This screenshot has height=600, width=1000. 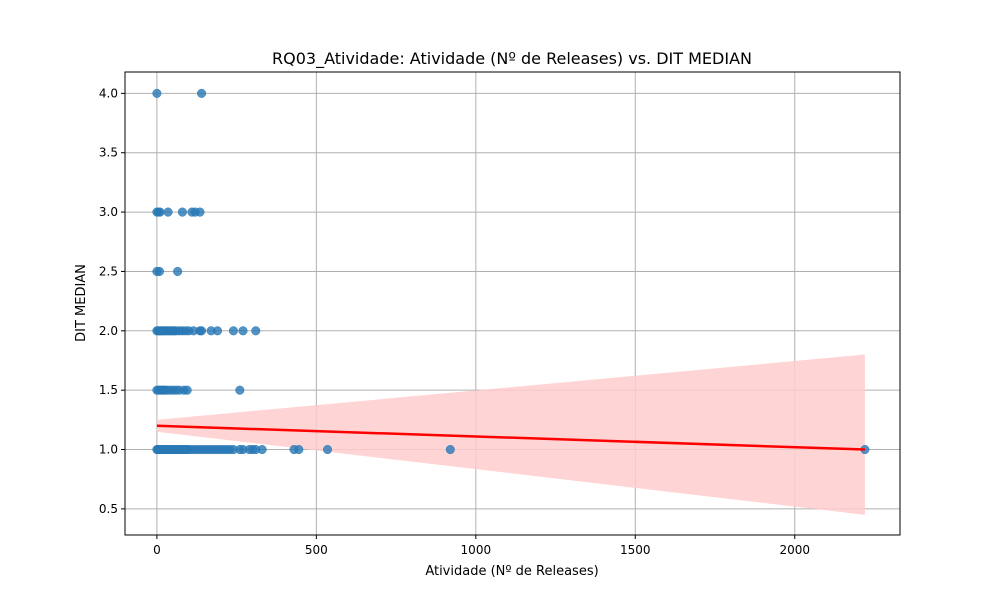 I want to click on x-tick-label: 1500, so click(x=635, y=550).